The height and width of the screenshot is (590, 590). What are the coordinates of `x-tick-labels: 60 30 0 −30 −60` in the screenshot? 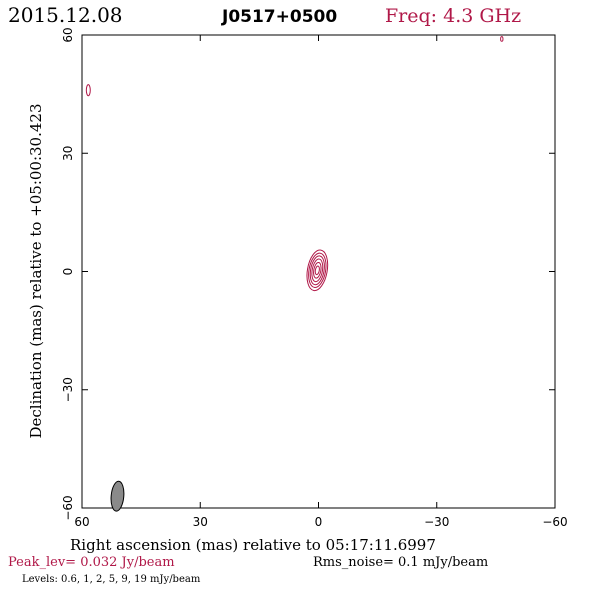 It's located at (320, 522).